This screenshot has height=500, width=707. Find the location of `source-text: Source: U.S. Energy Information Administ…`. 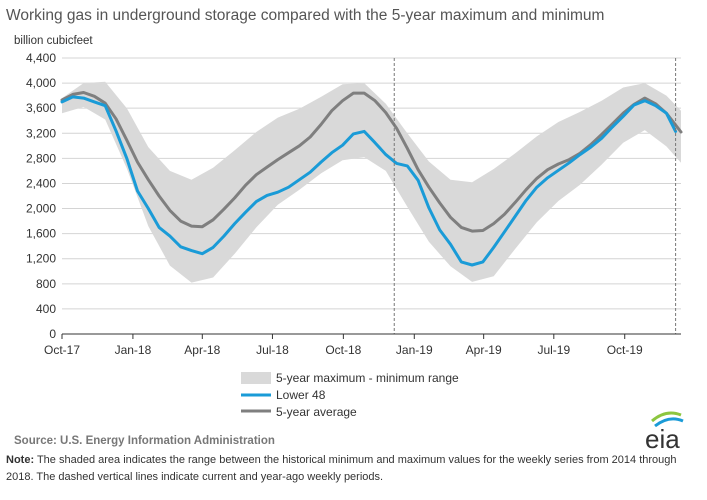

source-text: Source: U.S. Energy Information Administ… is located at coordinates (144, 441).